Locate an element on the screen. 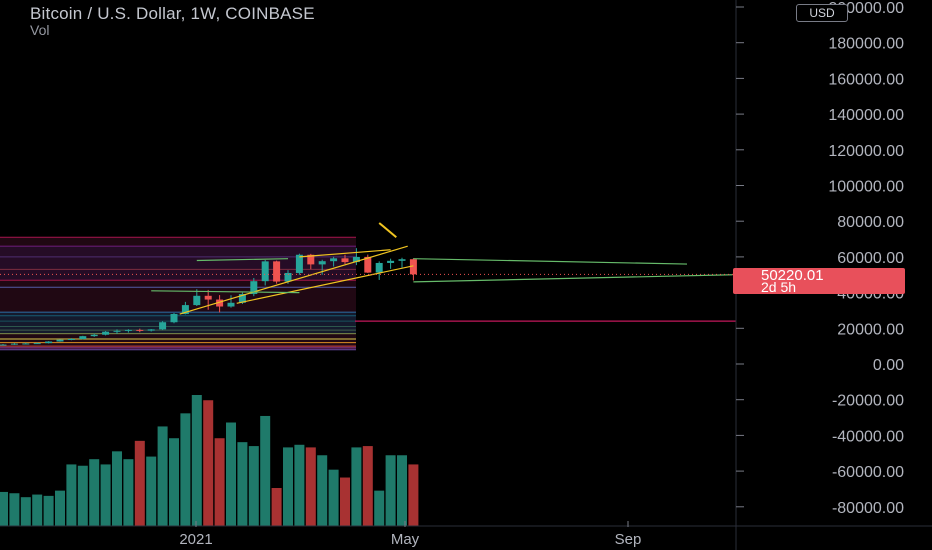 Image resolution: width=932 pixels, height=550 pixels. fib-retracement-box is located at coordinates (178, 293).